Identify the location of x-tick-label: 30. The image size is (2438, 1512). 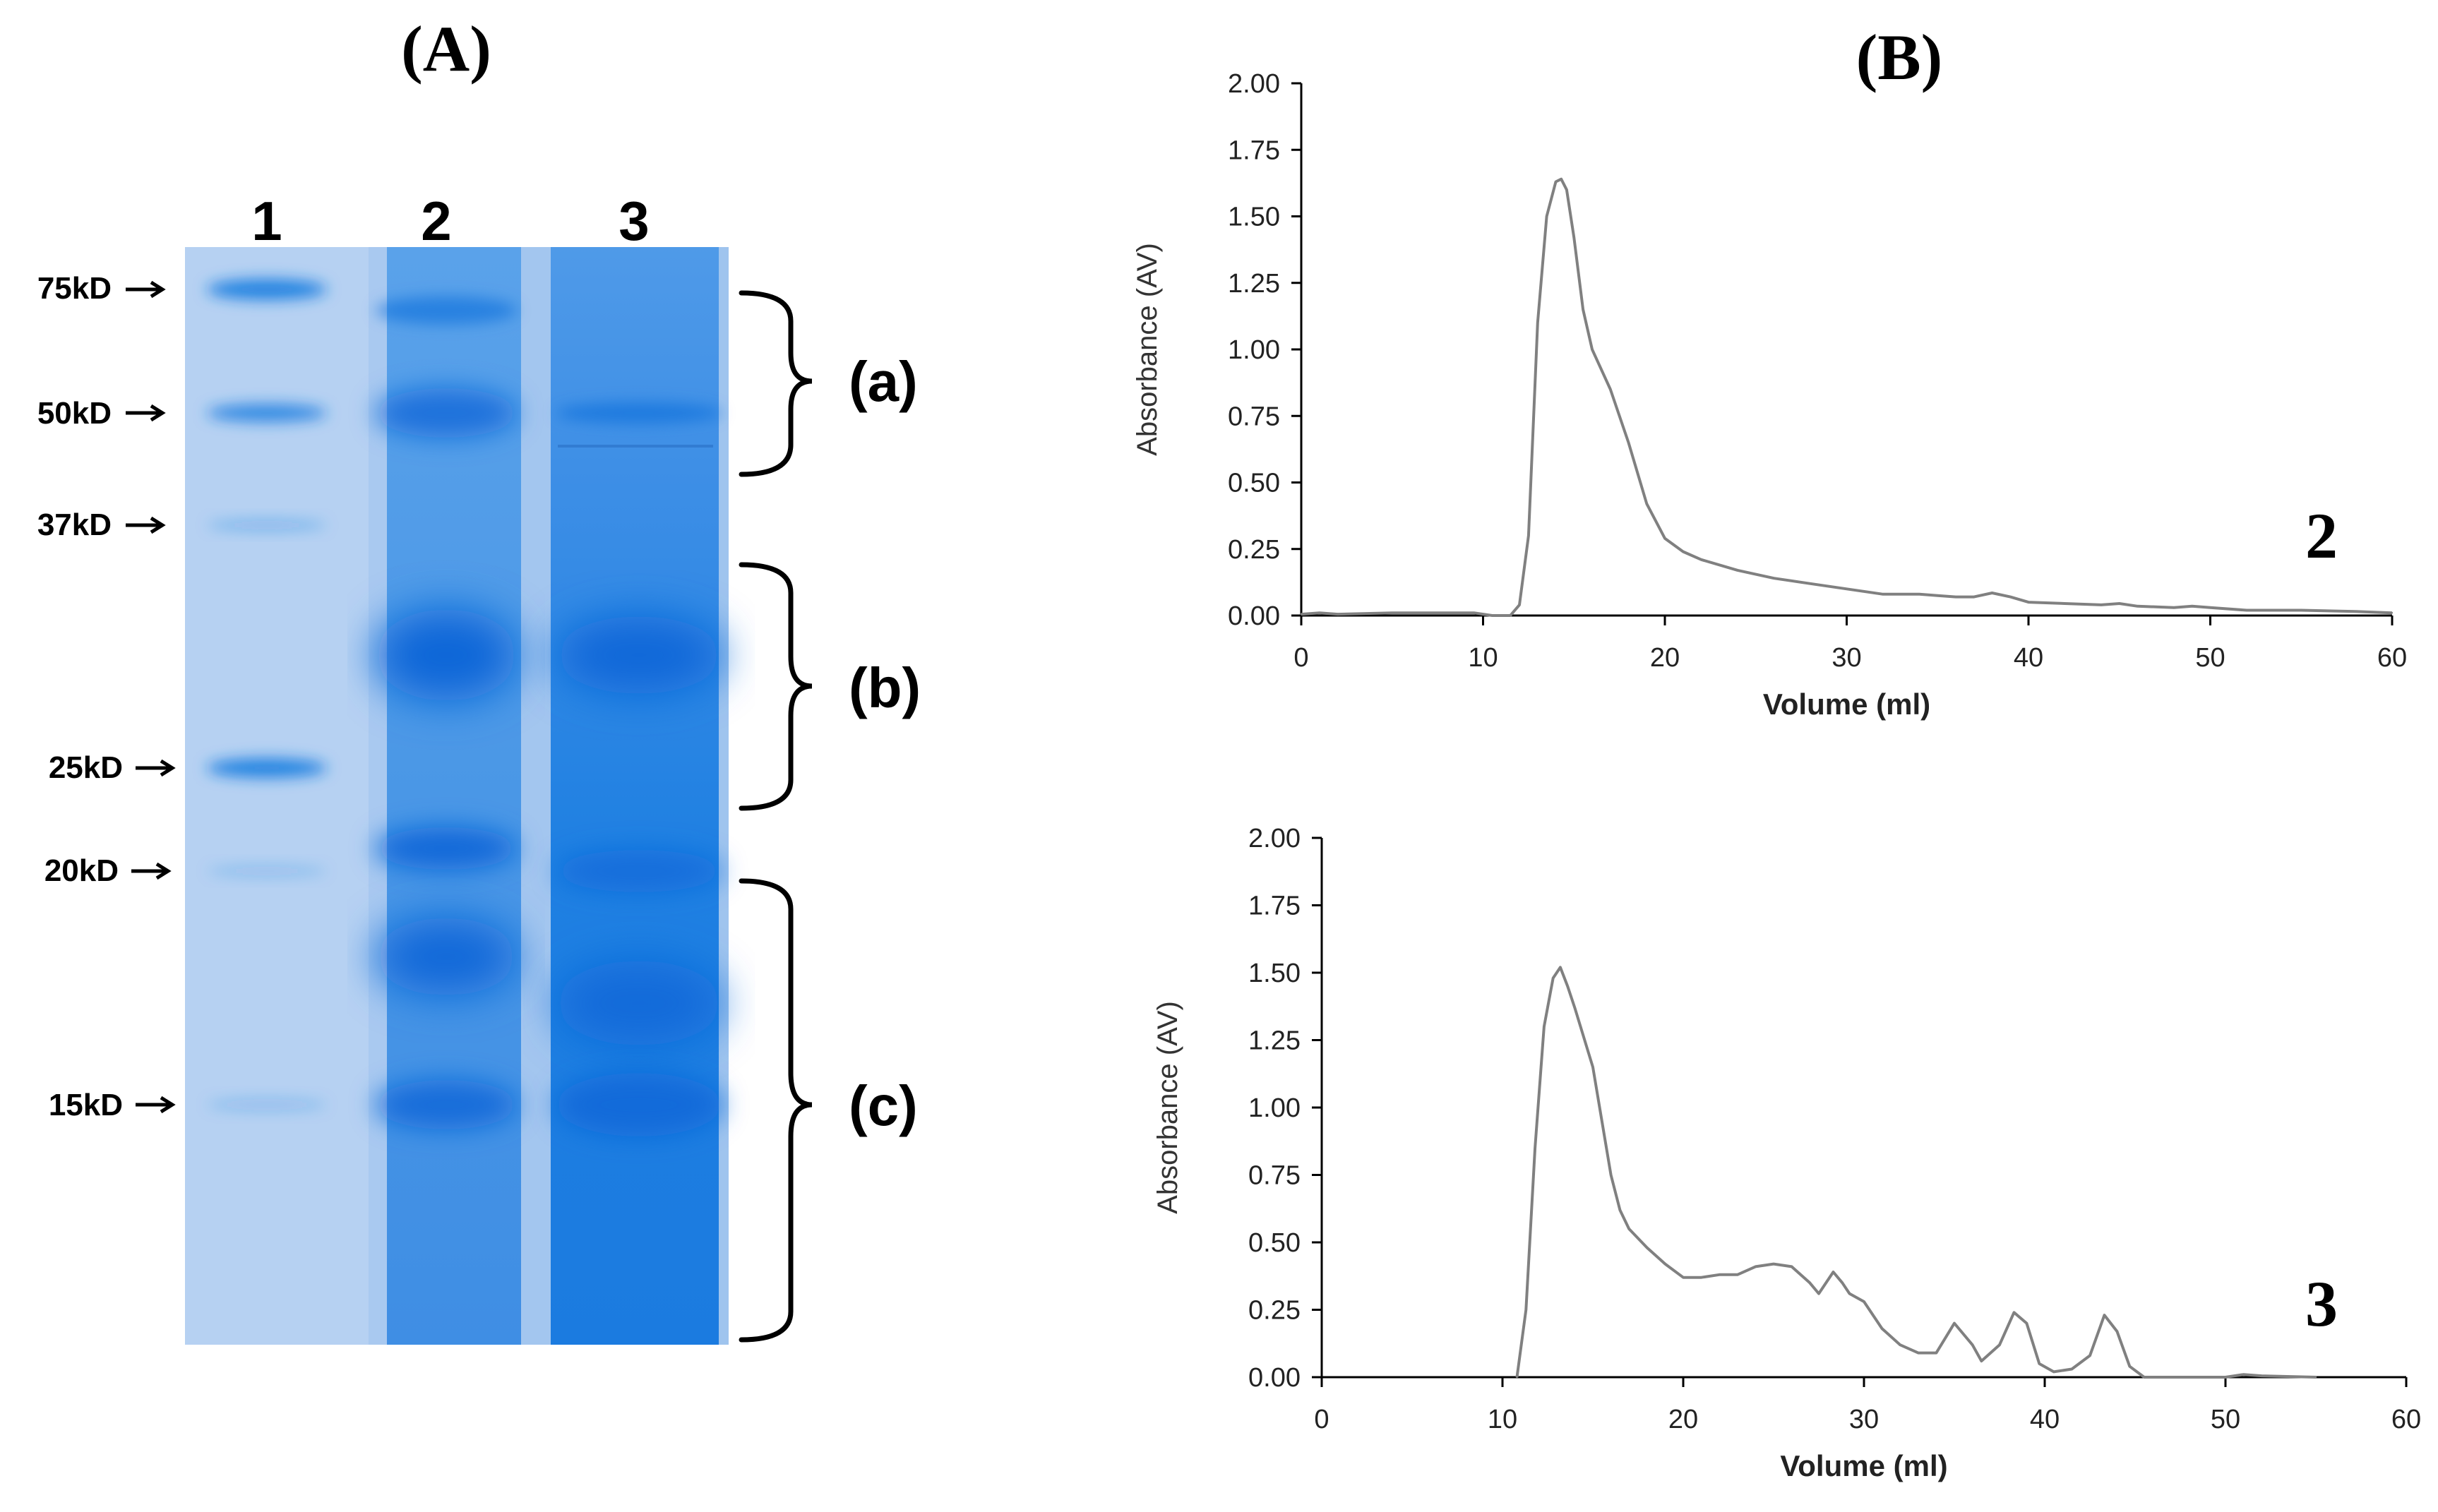
(1864, 1420).